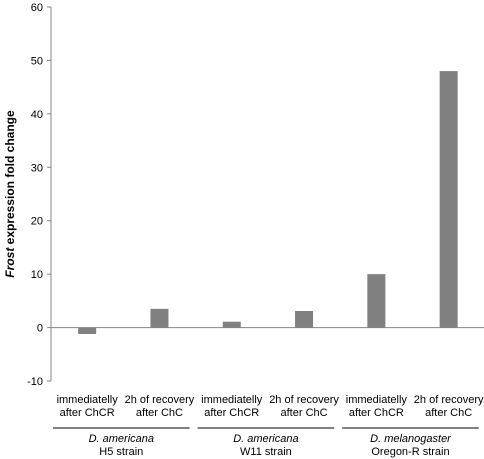 This screenshot has width=484, height=459. What do you see at coordinates (40, 329) in the screenshot?
I see `y-tick-label: 0` at bounding box center [40, 329].